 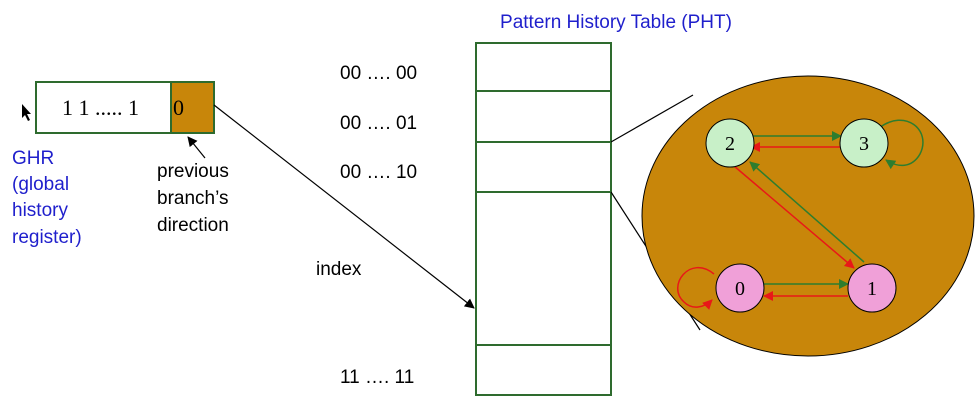 I want to click on ghr-bits: 1 1 ..... 1, so click(x=100, y=107).